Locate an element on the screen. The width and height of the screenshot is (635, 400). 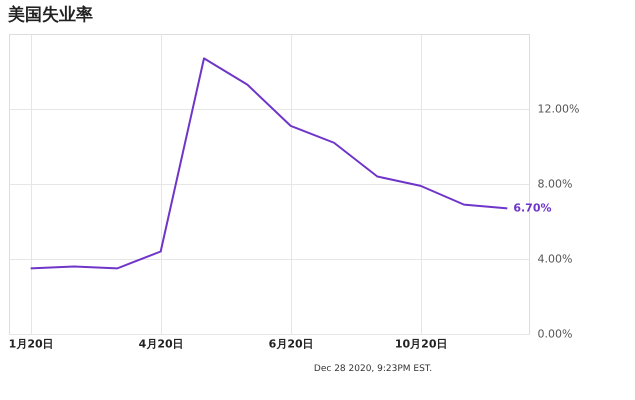
y-tick-label: 12.00% is located at coordinates (559, 109).